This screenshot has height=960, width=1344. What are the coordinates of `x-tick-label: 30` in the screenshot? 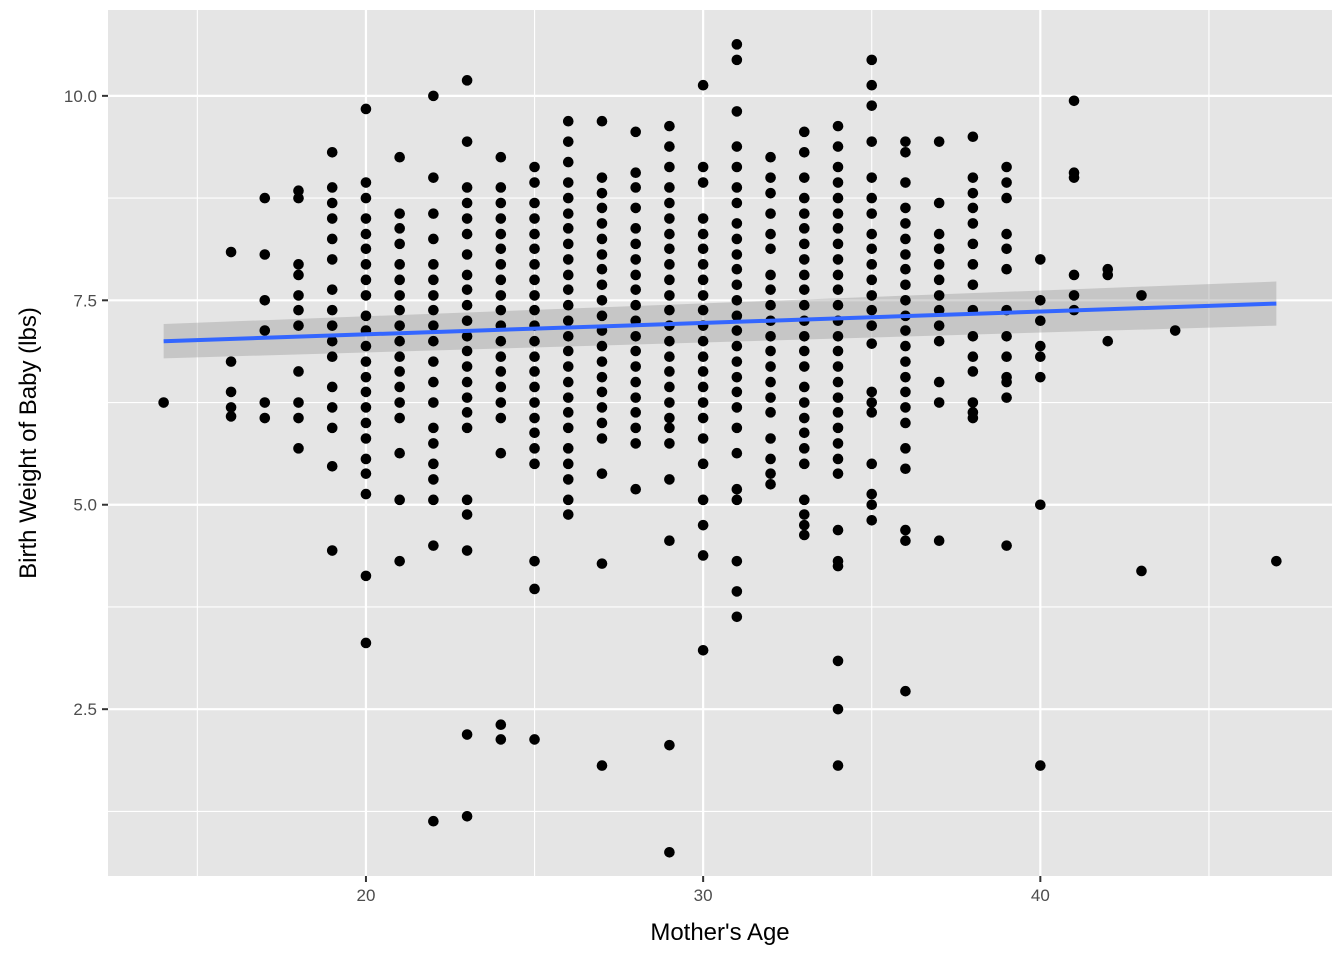 It's located at (703, 895).